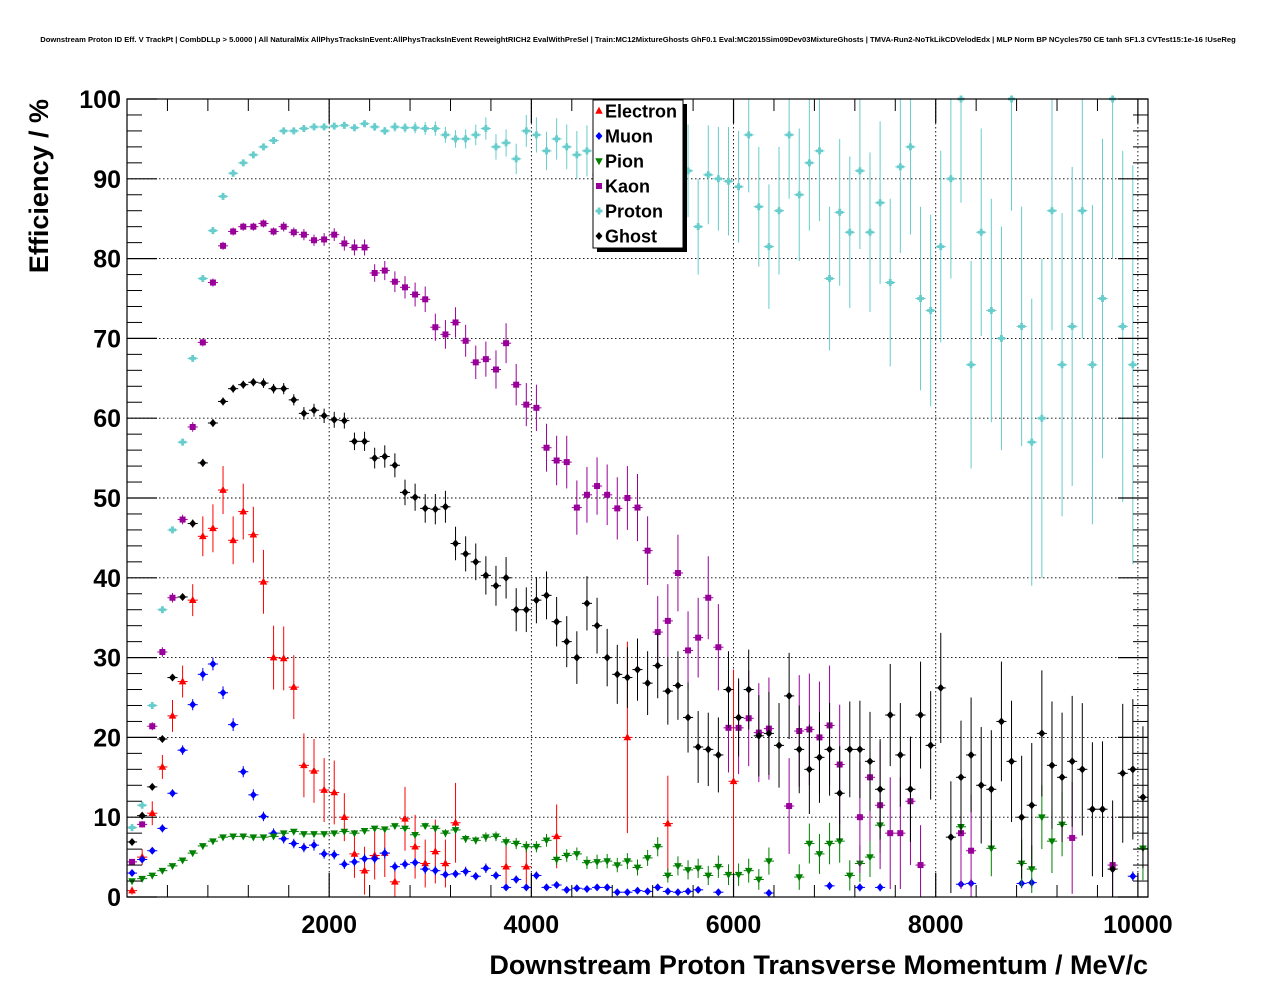  What do you see at coordinates (631, 237) in the screenshot?
I see `legend-label-ghost: Ghost` at bounding box center [631, 237].